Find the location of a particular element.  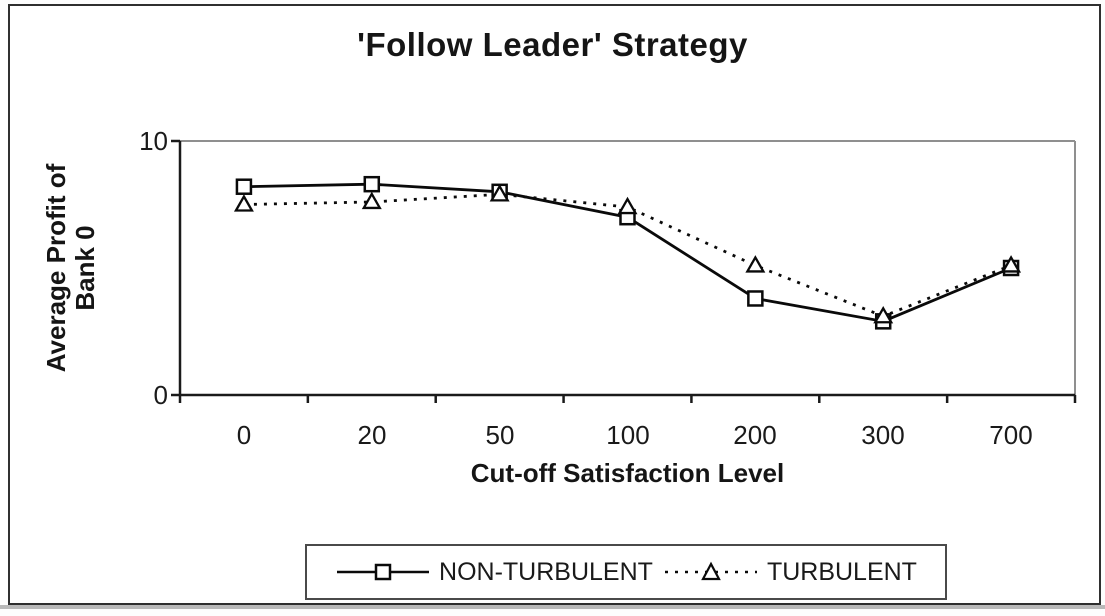

y-tick-label-0: 0 is located at coordinates (160, 395).